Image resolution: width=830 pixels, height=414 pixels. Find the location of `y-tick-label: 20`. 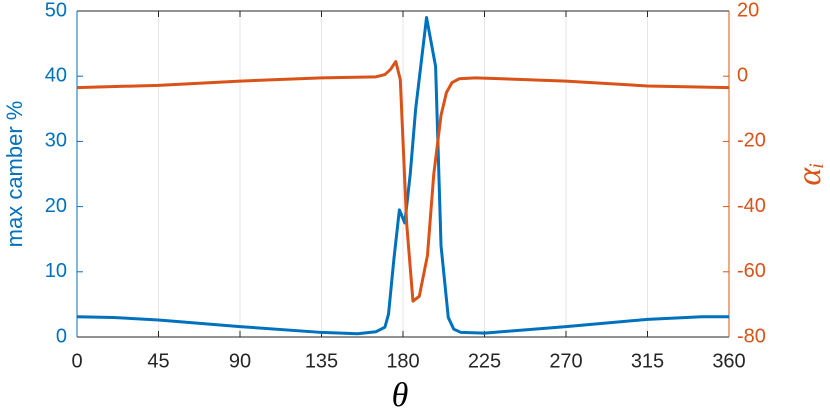

y-tick-label: 20 is located at coordinates (56, 206).